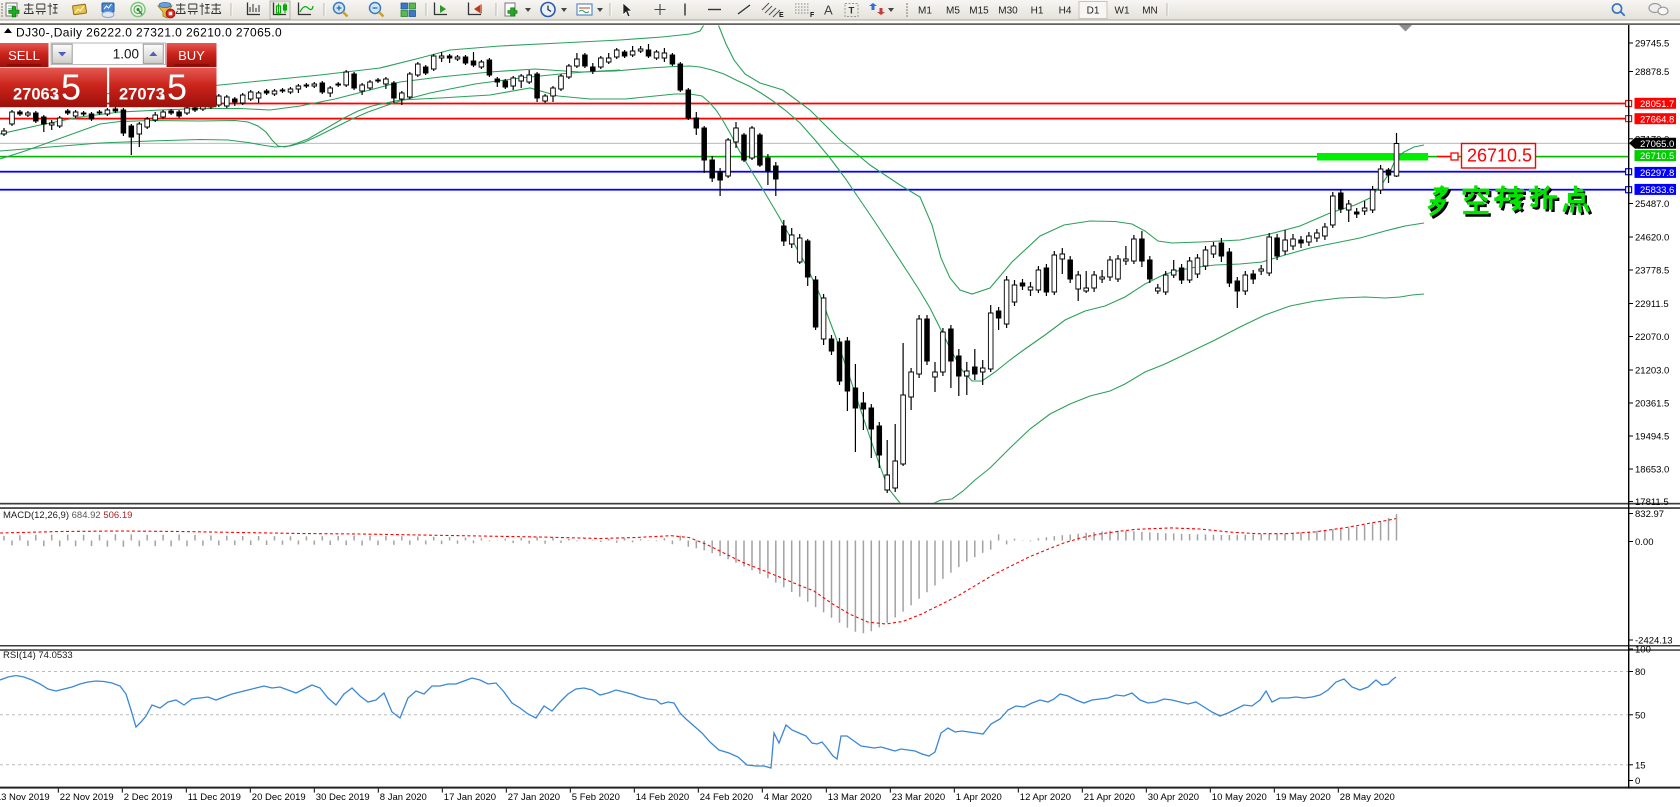 The image size is (1680, 807). I want to click on svg-text: A, so click(828, 10).